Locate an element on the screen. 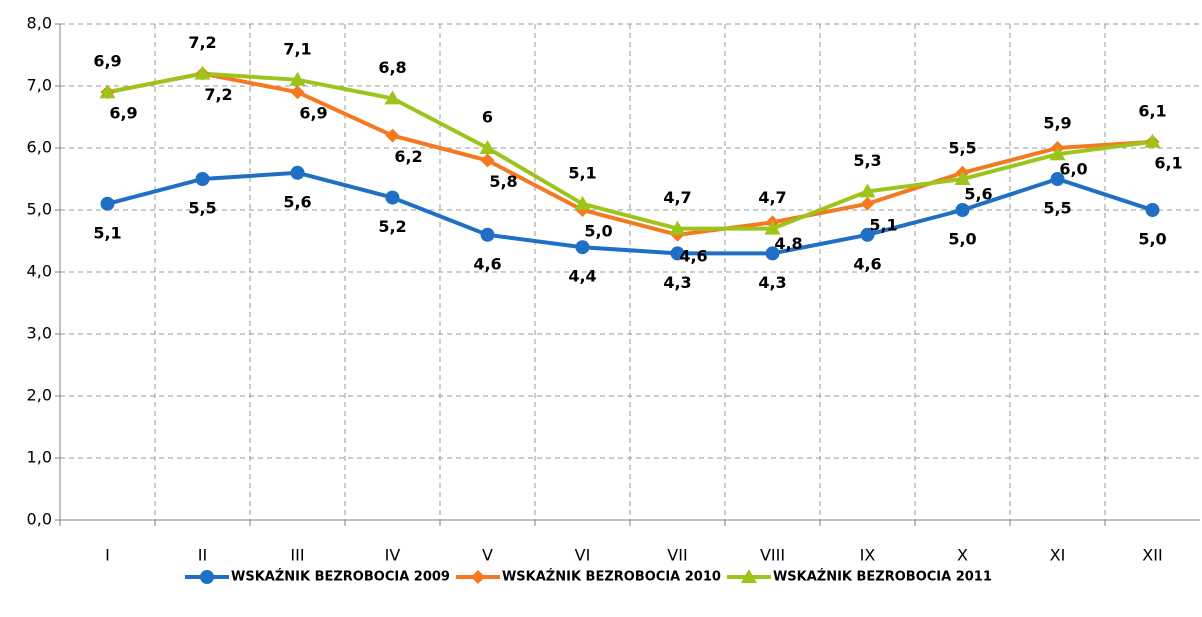 The image size is (1202, 617). data-label: 4,8 is located at coordinates (788, 243).